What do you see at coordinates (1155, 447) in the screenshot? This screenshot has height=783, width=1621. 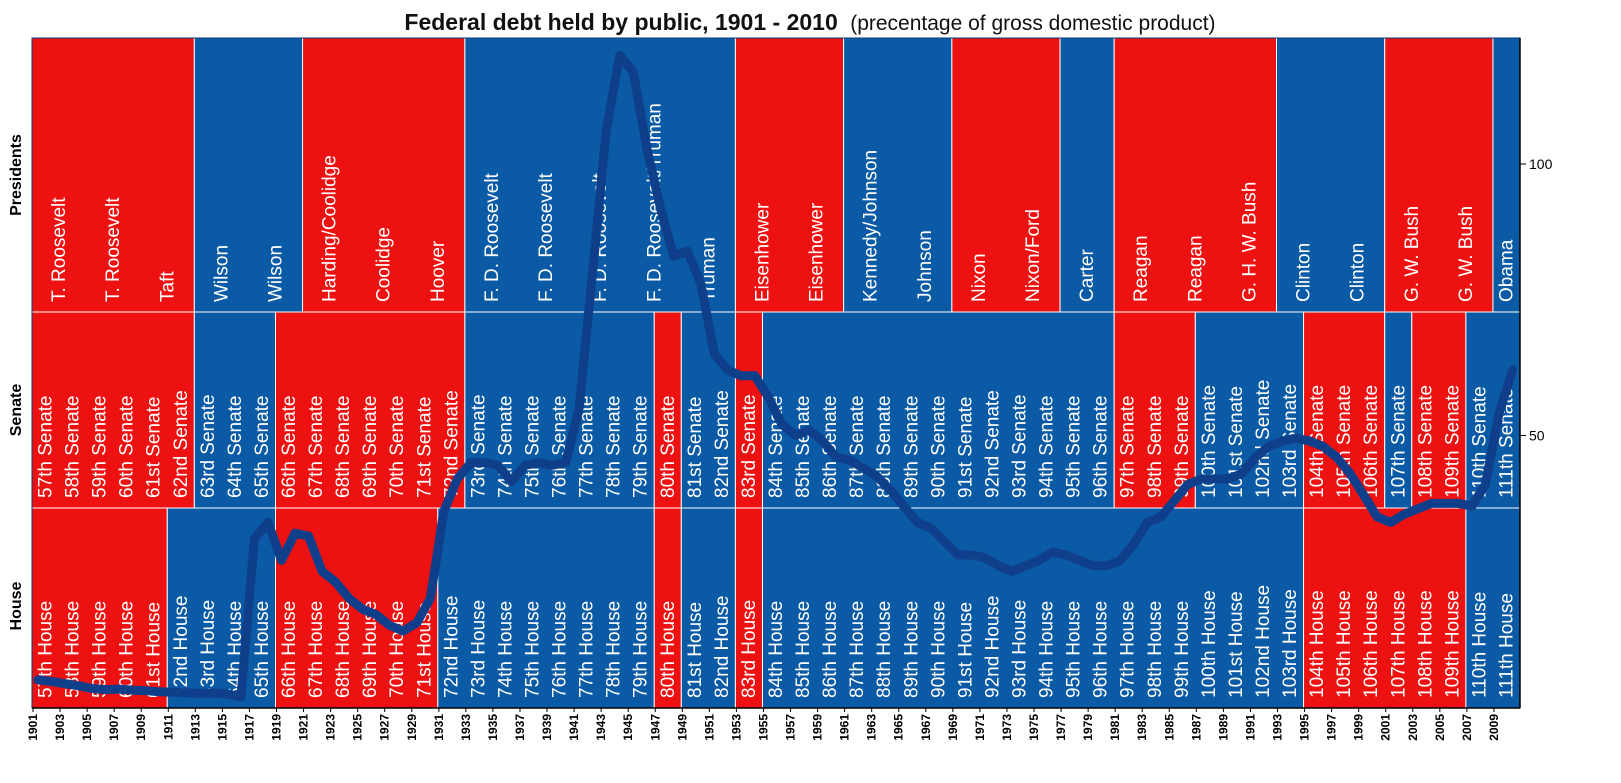 I see `senate-label: 98th Senate` at bounding box center [1155, 447].